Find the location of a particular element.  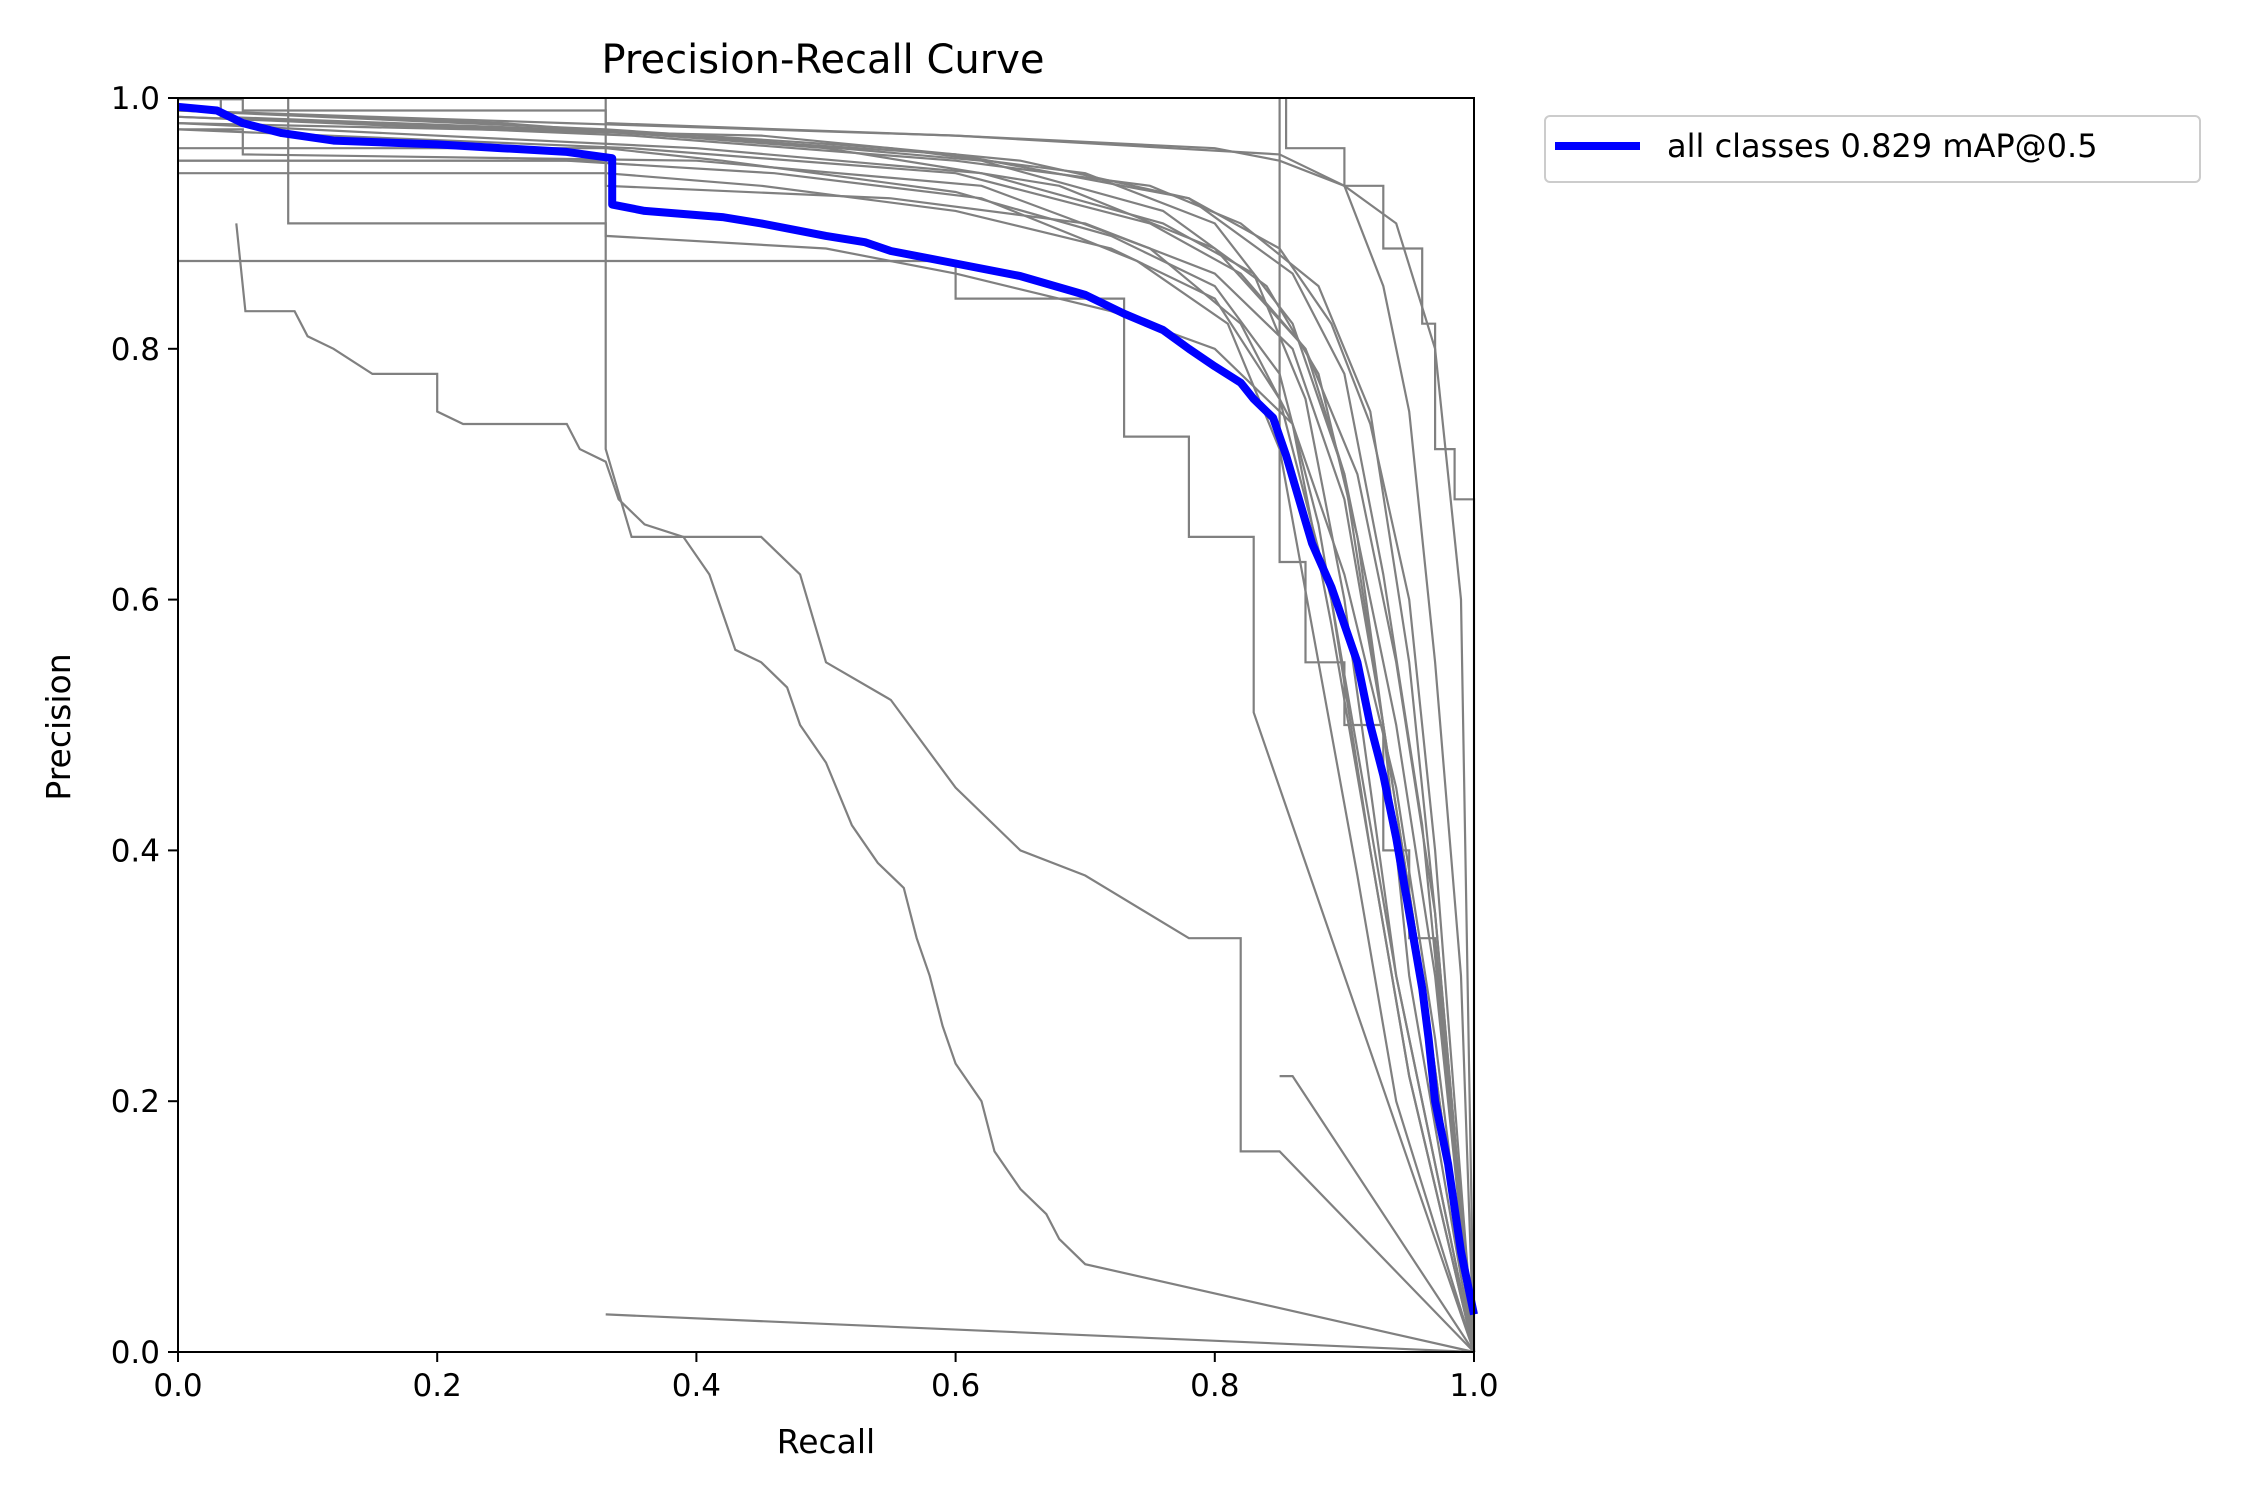

legend-box is located at coordinates (1872, 149).